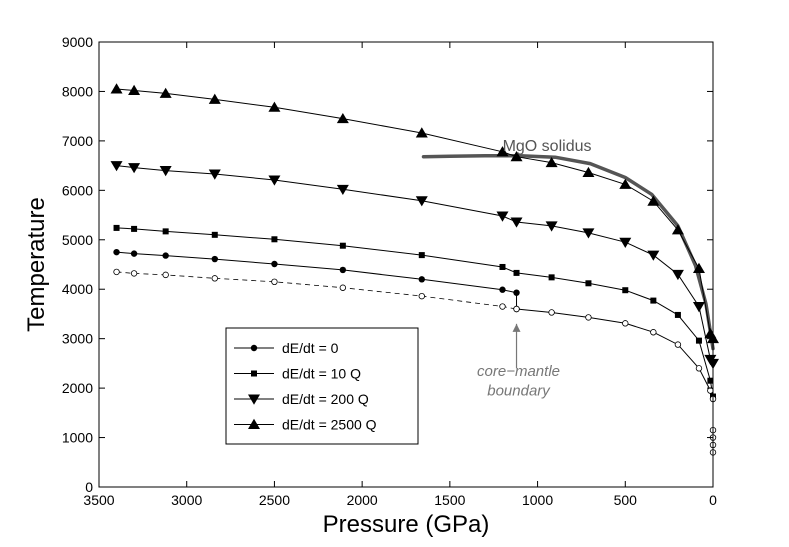 The height and width of the screenshot is (547, 789). Describe the element at coordinates (77, 289) in the screenshot. I see `y-tick-label: 4000` at that location.